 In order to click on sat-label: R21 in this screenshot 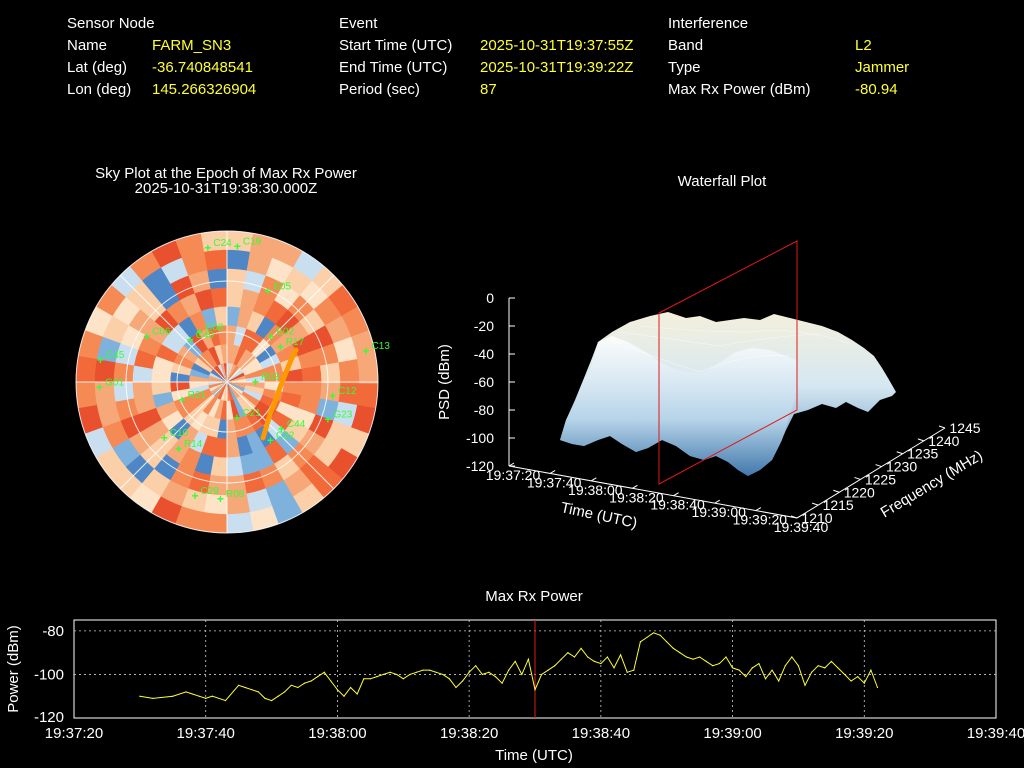, I will do `click(197, 395)`.